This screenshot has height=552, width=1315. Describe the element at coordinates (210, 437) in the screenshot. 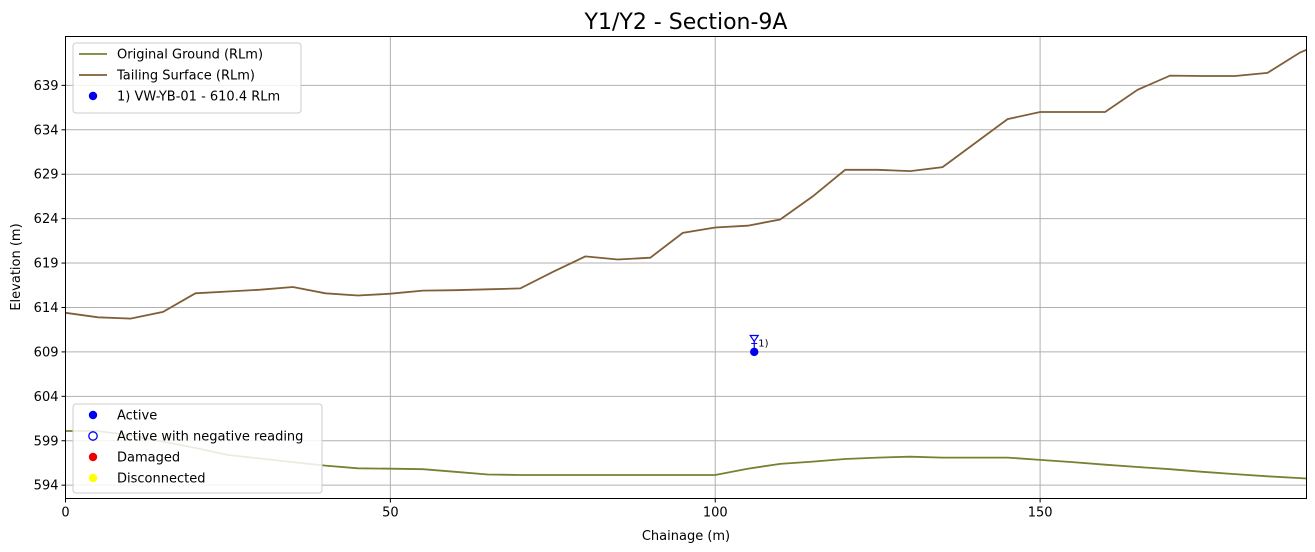

I see `status-legend-label: Active with negative reading` at that location.